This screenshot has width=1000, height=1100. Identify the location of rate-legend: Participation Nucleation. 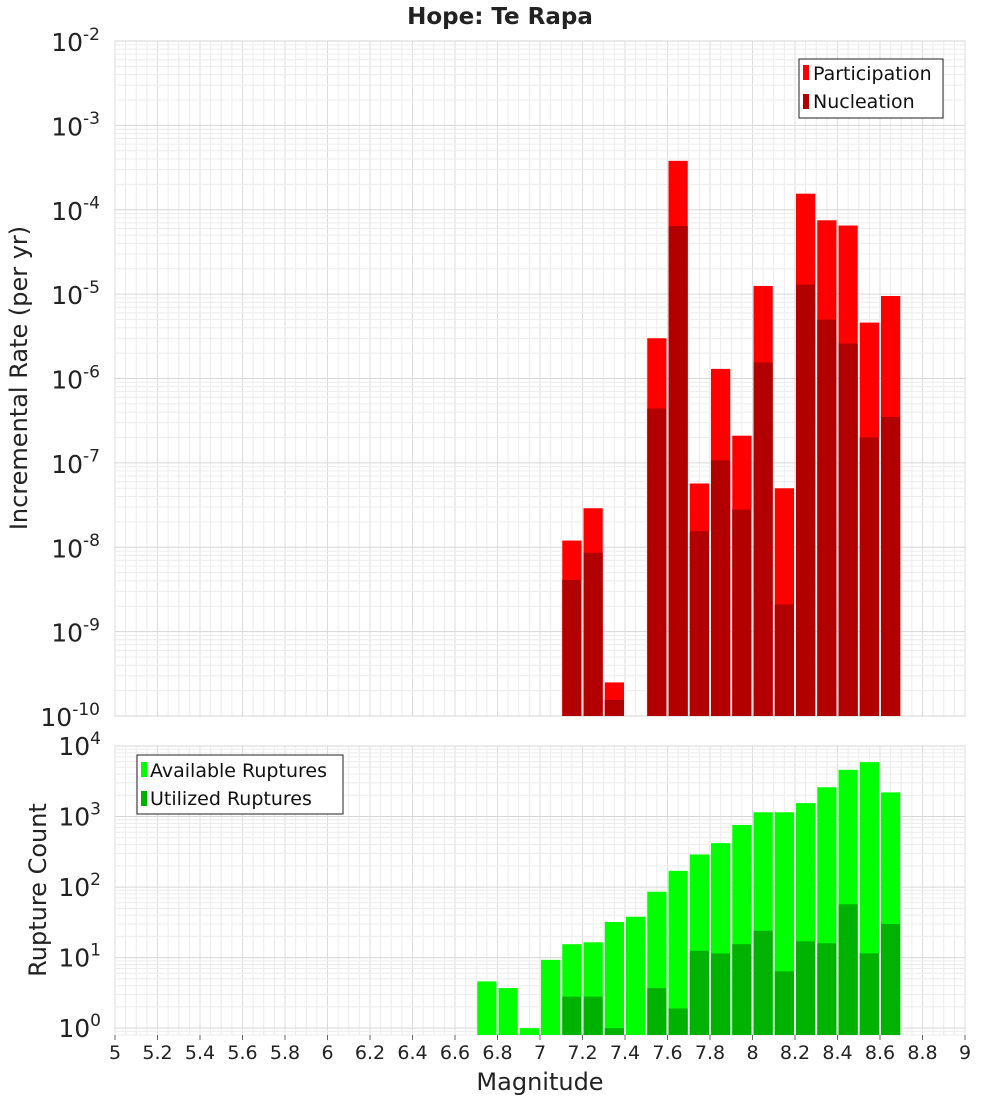
(871, 88).